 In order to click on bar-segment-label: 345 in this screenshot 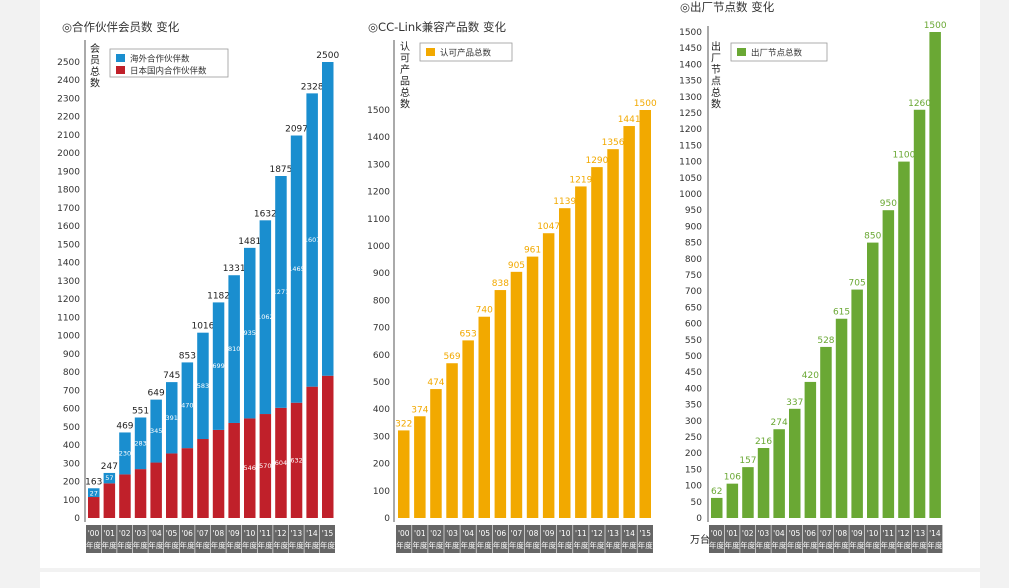, I will do `click(156, 431)`.